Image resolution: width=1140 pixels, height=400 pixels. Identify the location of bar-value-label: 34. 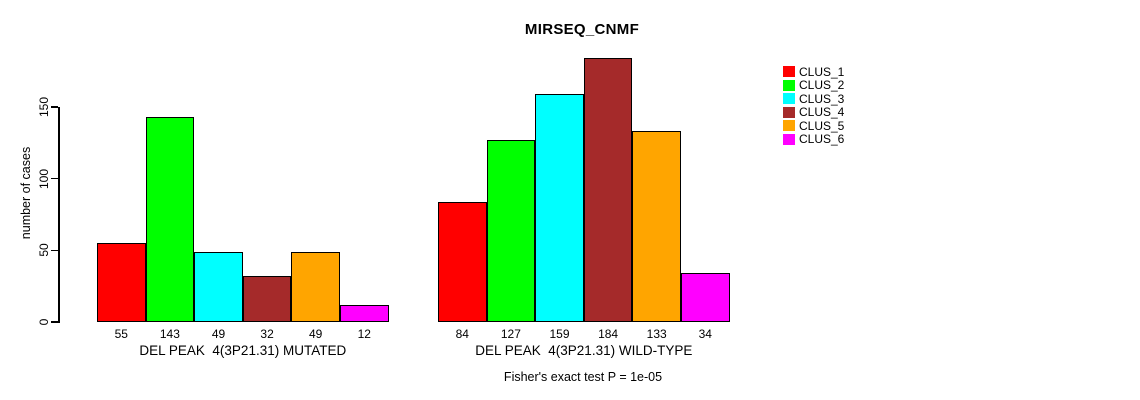
(705, 334).